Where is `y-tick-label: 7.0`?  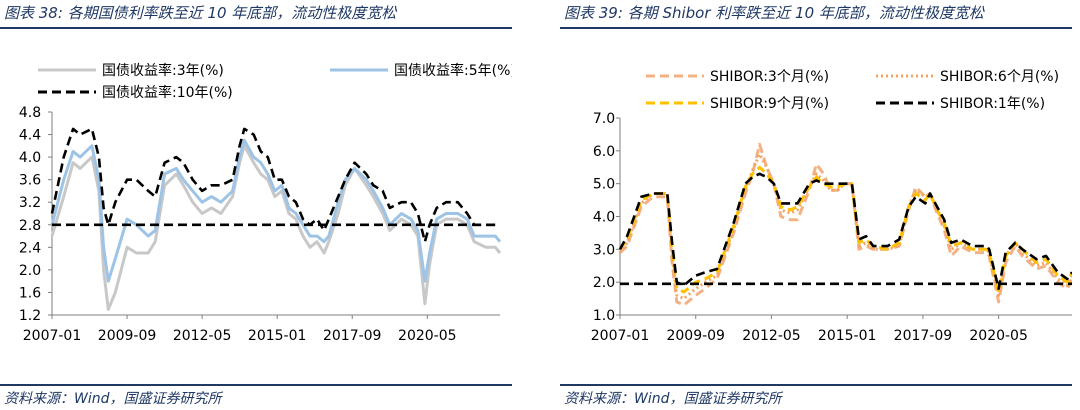 y-tick-label: 7.0 is located at coordinates (604, 119).